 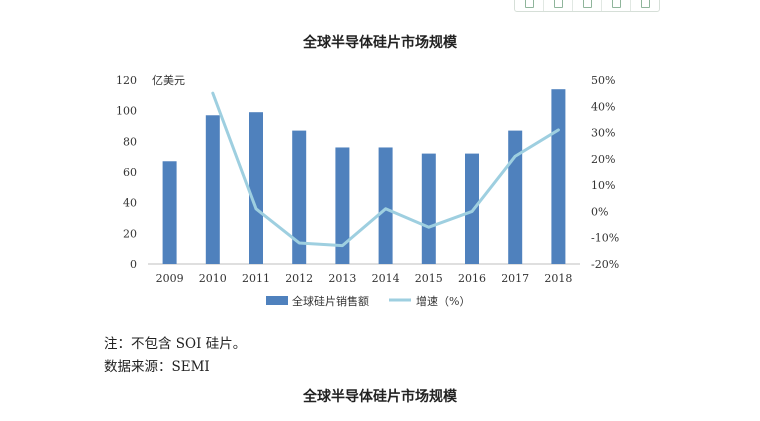 I want to click on share-icon, so click(x=616, y=5).